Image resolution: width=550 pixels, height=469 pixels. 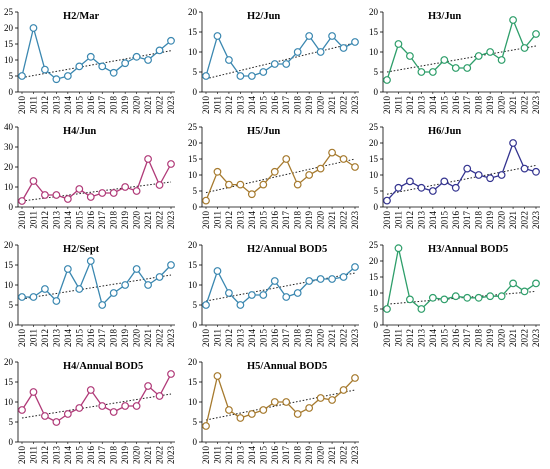 What do you see at coordinates (125, 220) in the screenshot?
I see `x-tick-label: 2019` at bounding box center [125, 220].